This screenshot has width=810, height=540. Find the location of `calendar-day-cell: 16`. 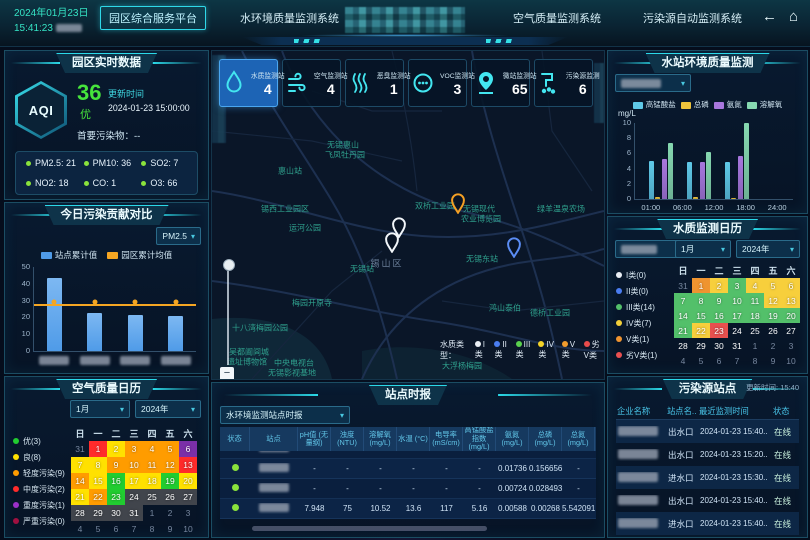

calendar-day-cell: 16 is located at coordinates (719, 315).